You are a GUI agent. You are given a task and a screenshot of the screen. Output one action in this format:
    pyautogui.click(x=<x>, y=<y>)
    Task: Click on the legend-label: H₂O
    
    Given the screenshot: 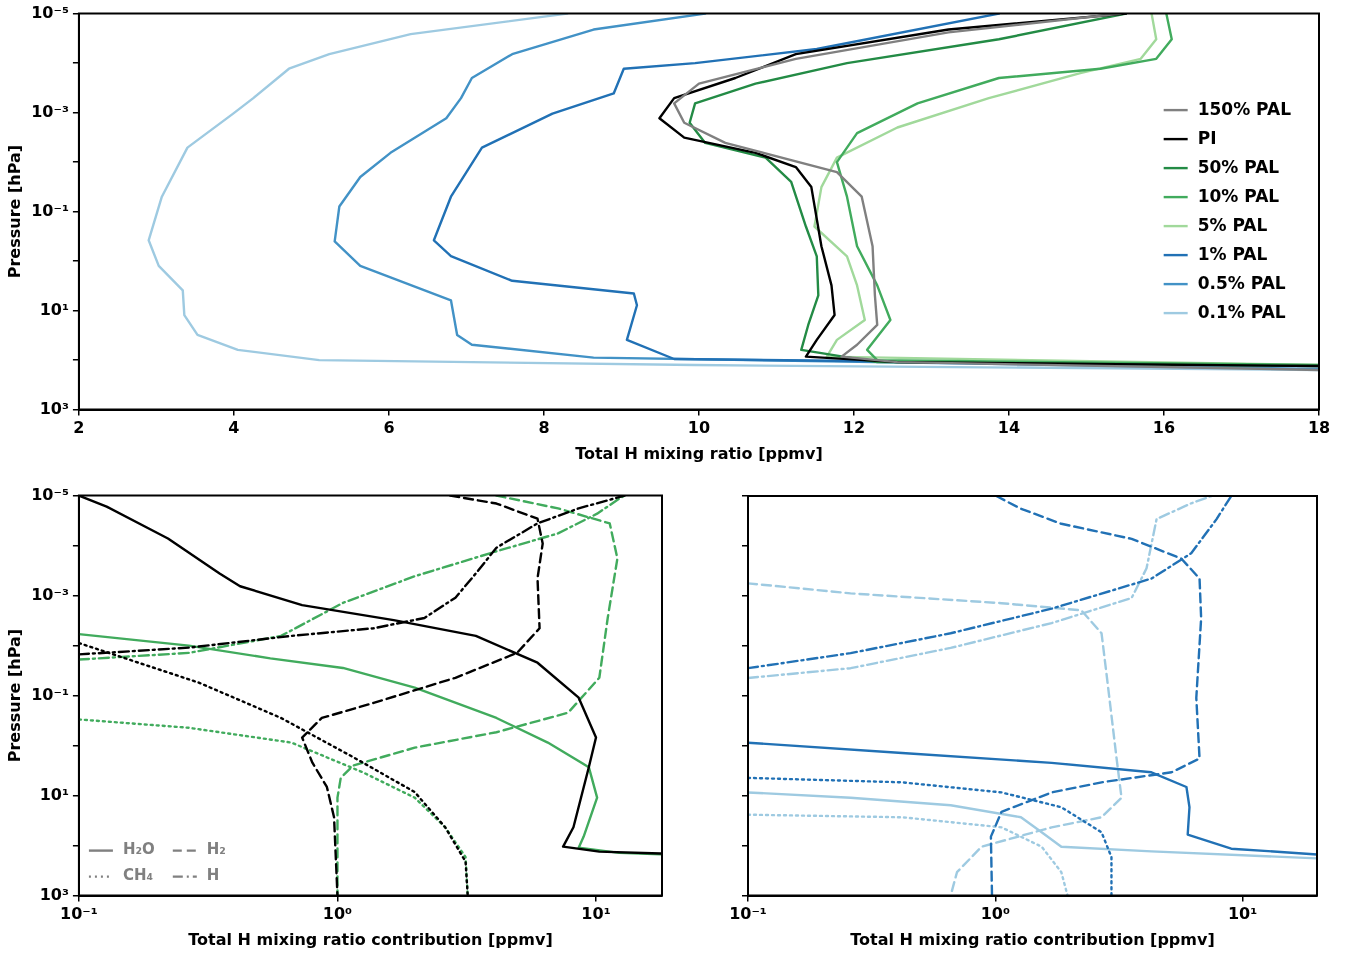 What is the action you would take?
    pyautogui.click(x=138, y=849)
    